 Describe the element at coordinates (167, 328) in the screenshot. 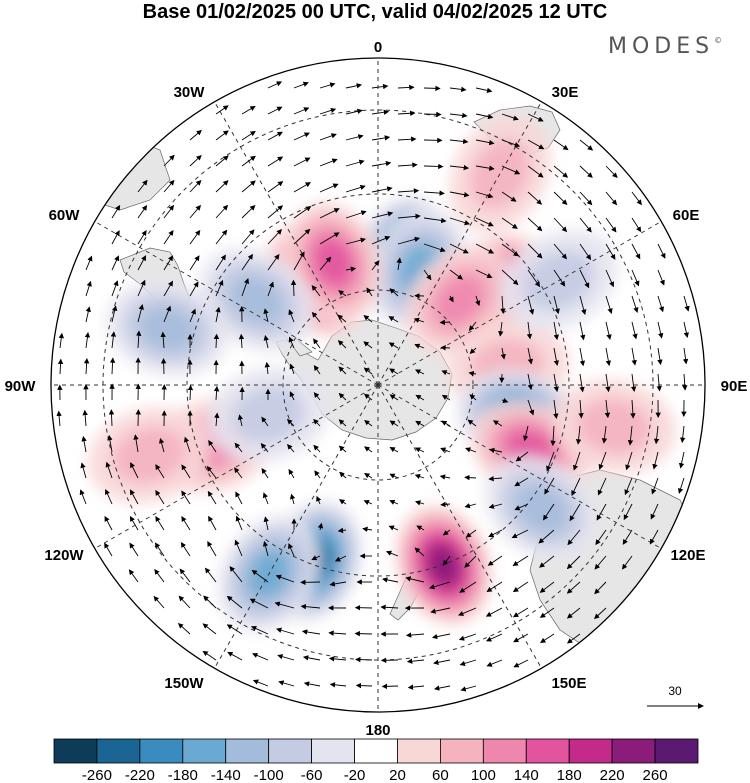

I see `anomaly-contour` at that location.